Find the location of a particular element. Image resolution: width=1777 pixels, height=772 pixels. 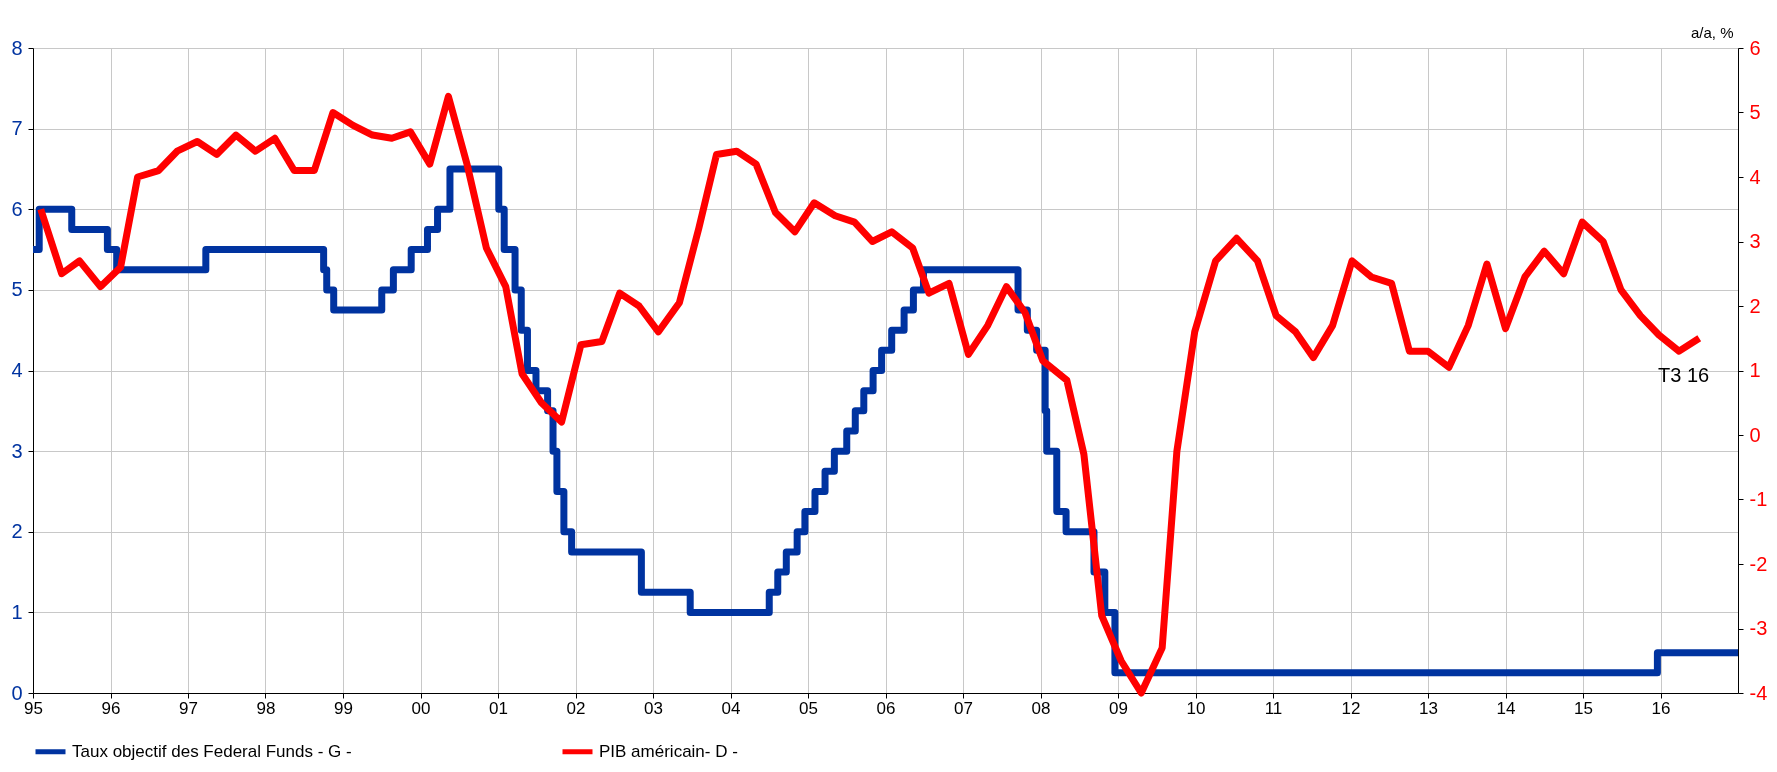

x-tick-label: 09 is located at coordinates (1118, 708).